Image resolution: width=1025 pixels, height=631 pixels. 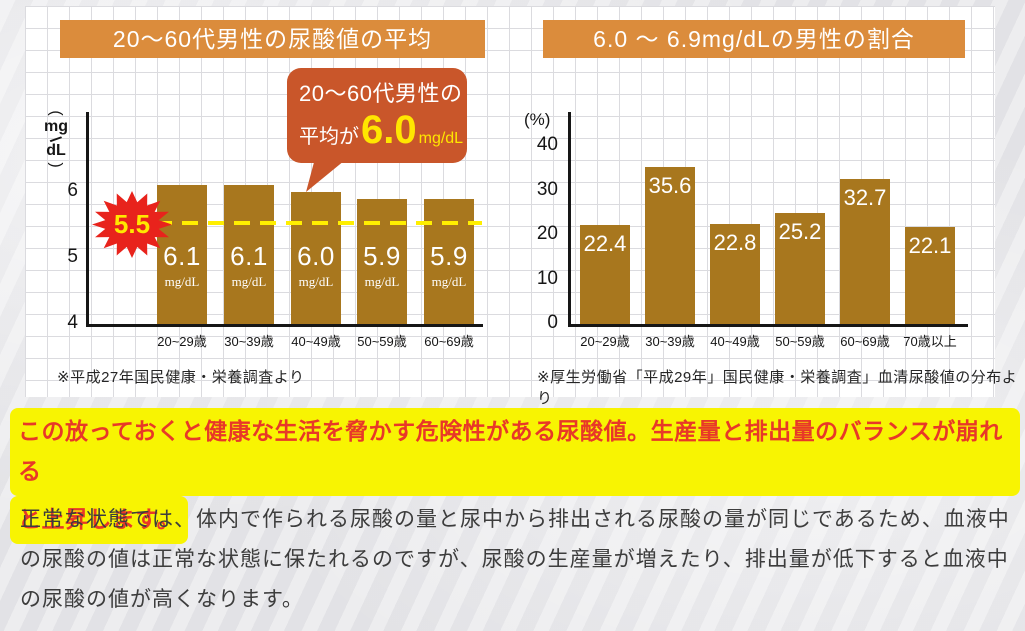 I want to click on highlight-line2: と上昇します。, so click(x=99, y=520).